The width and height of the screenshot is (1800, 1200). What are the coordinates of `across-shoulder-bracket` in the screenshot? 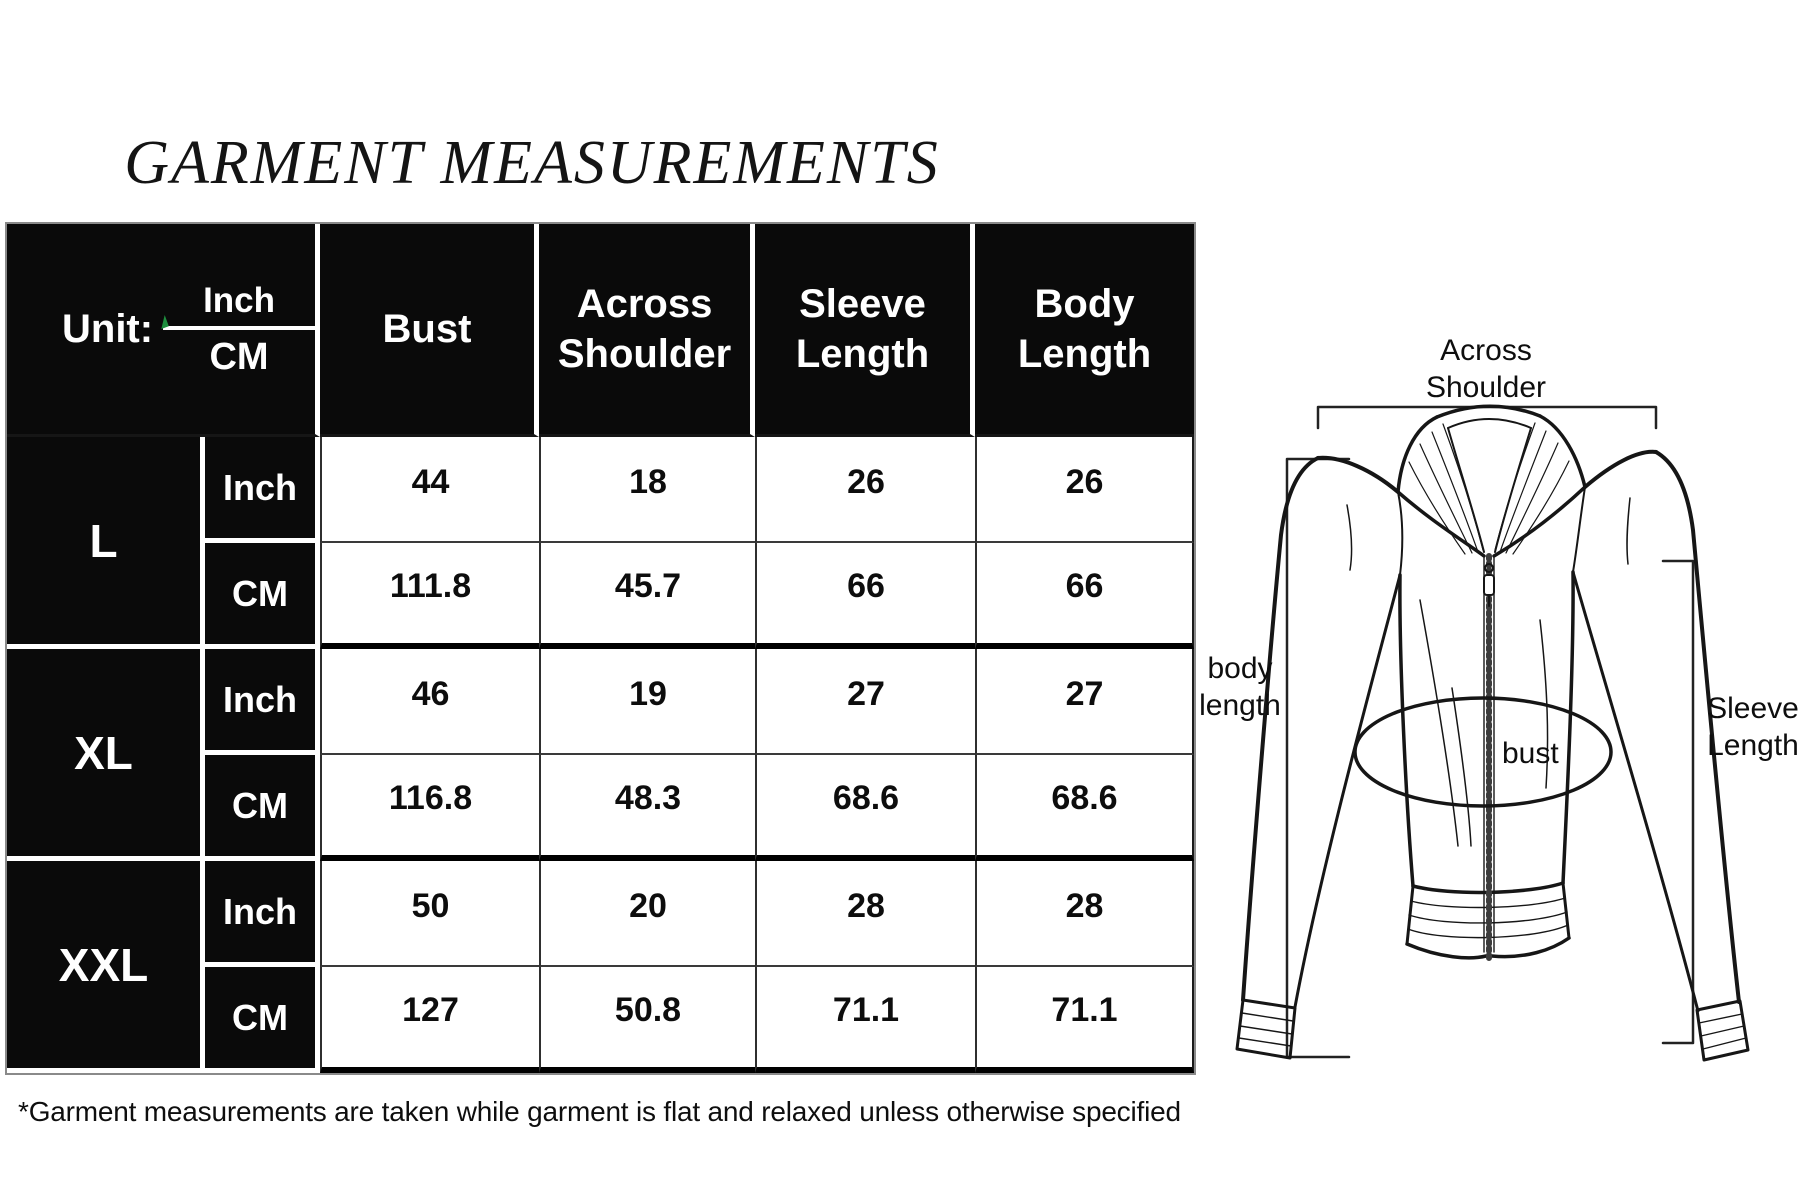 It's located at (1487, 417).